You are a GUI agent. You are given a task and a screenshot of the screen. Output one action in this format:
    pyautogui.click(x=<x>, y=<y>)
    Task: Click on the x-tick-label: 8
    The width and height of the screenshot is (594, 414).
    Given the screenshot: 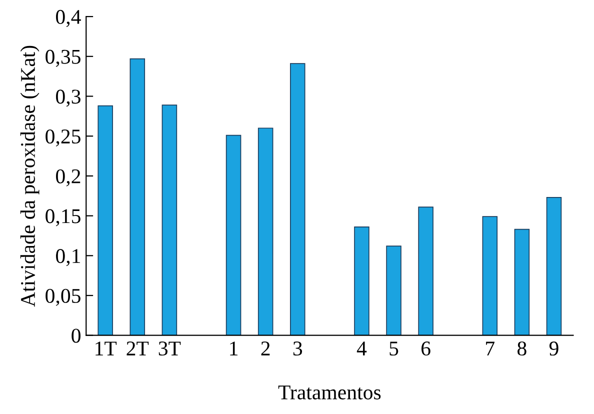 What is the action you would take?
    pyautogui.click(x=522, y=349)
    